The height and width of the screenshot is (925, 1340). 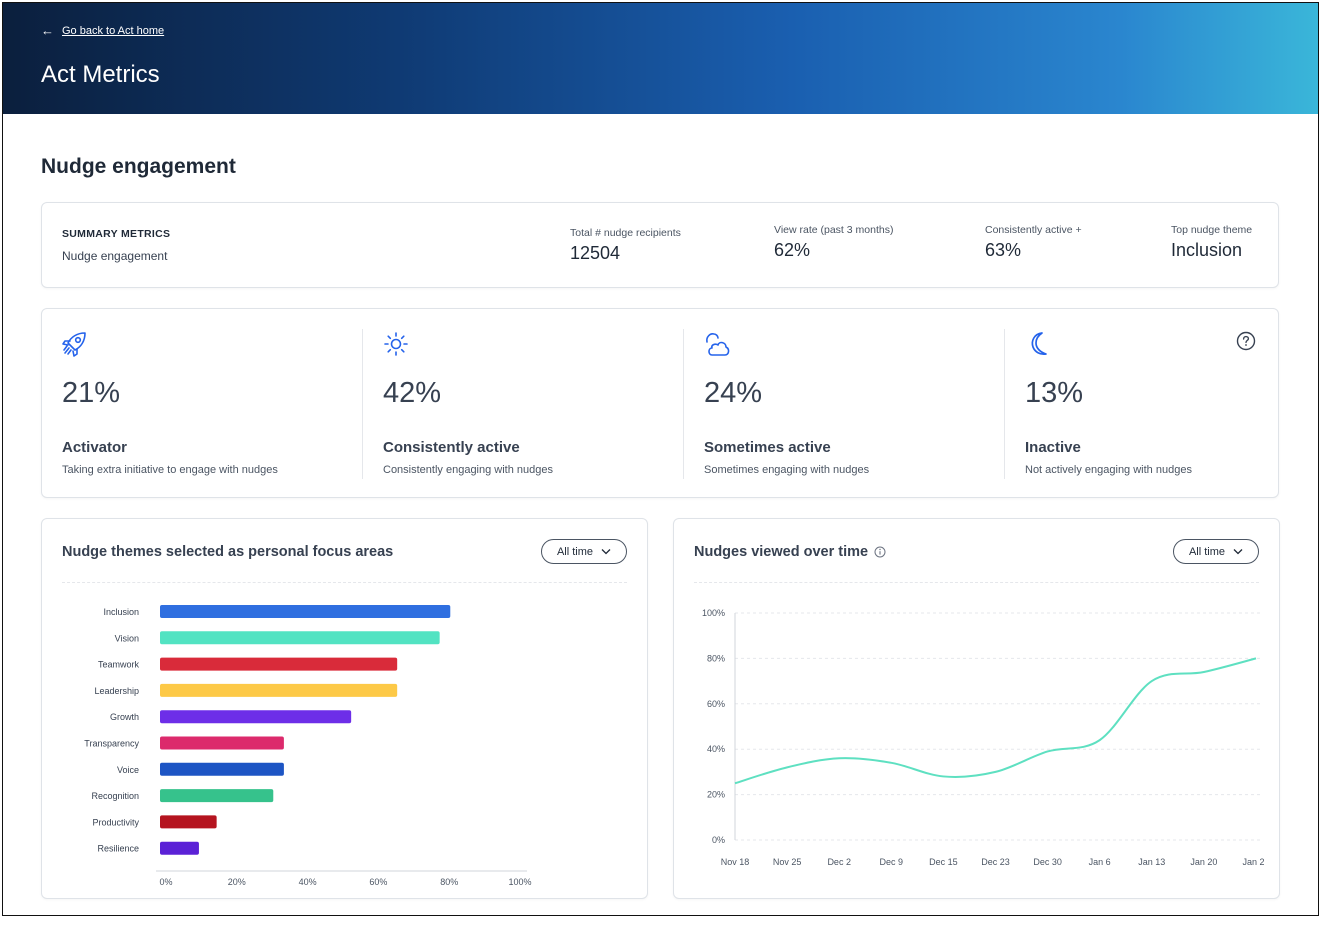 I want to click on summary-metric-recipients: Total # nudge recipients 12504, so click(x=625, y=245).